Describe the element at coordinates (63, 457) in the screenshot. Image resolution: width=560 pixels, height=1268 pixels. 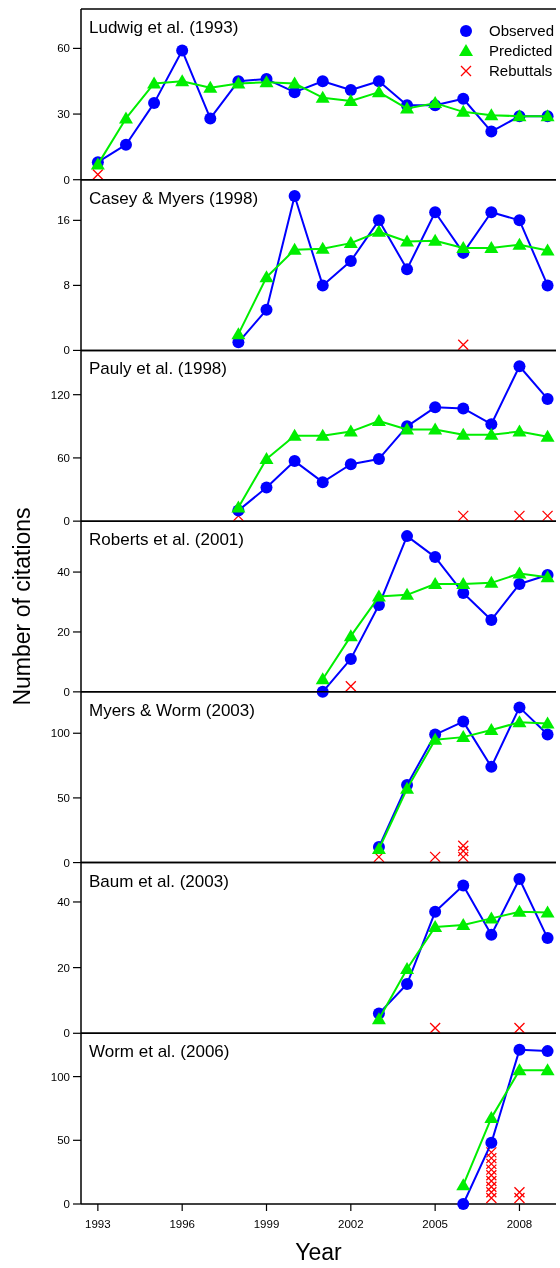
I see `y-tick-label: 60` at that location.